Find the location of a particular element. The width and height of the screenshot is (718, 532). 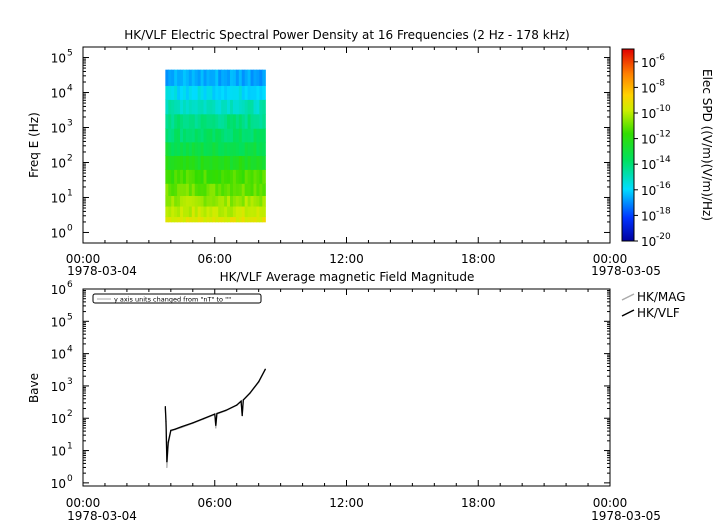

date-label-start: 1978-03-04 is located at coordinates (102, 271).